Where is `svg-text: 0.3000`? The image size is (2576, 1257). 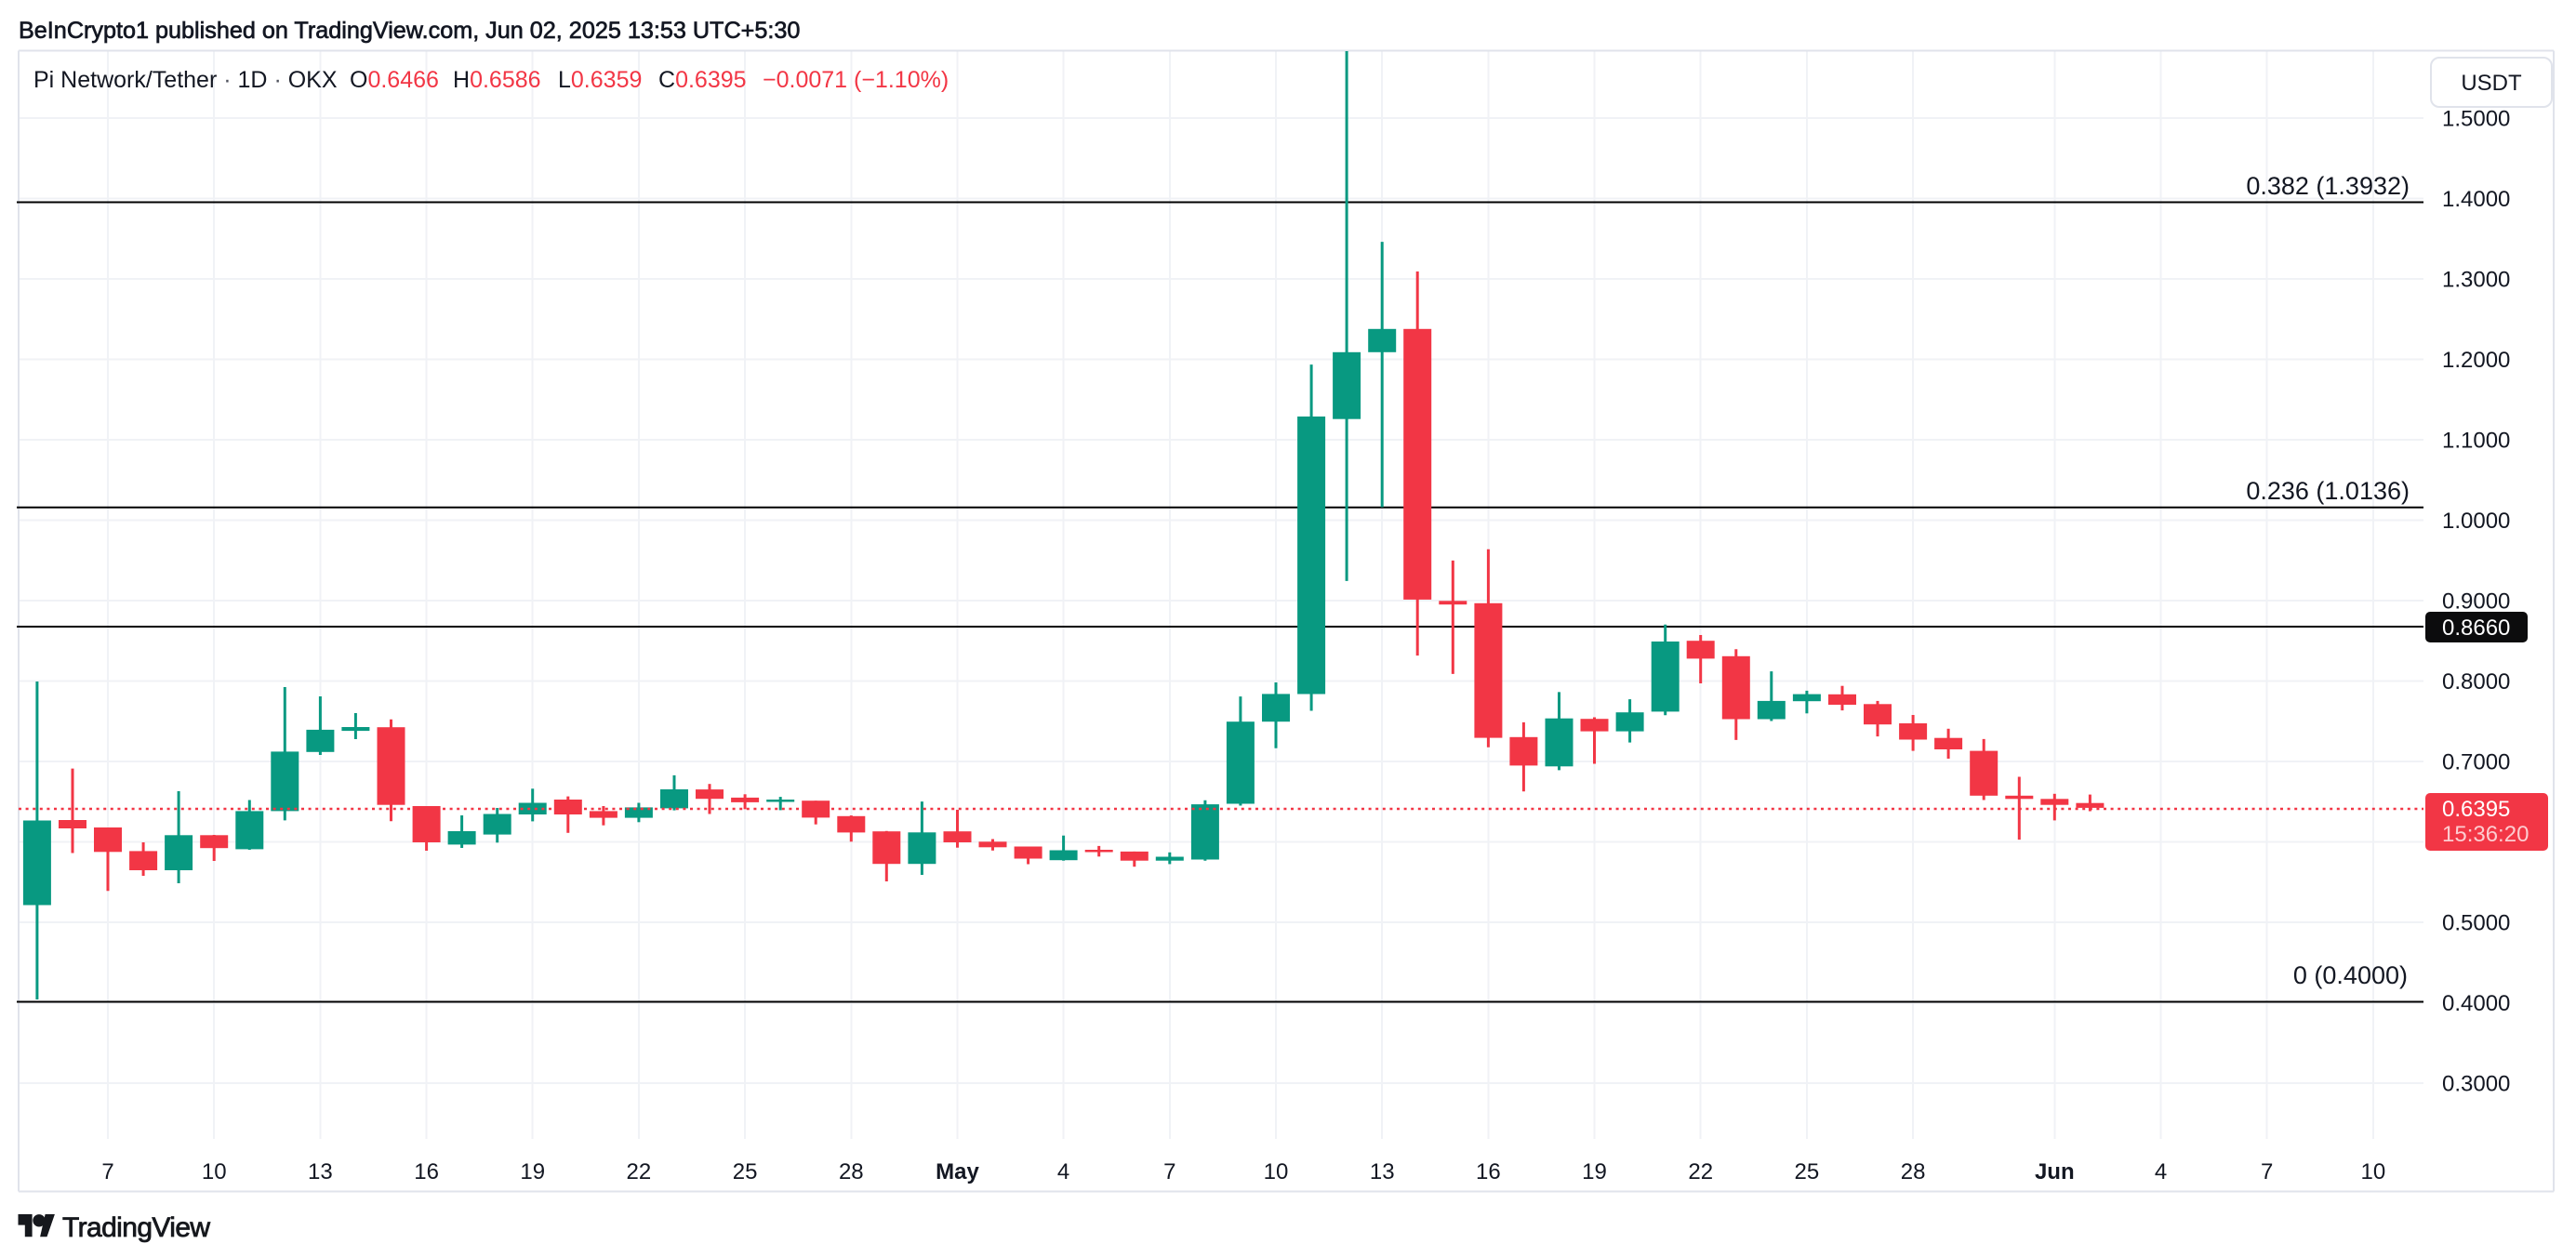
svg-text: 0.3000 is located at coordinates (2476, 1084).